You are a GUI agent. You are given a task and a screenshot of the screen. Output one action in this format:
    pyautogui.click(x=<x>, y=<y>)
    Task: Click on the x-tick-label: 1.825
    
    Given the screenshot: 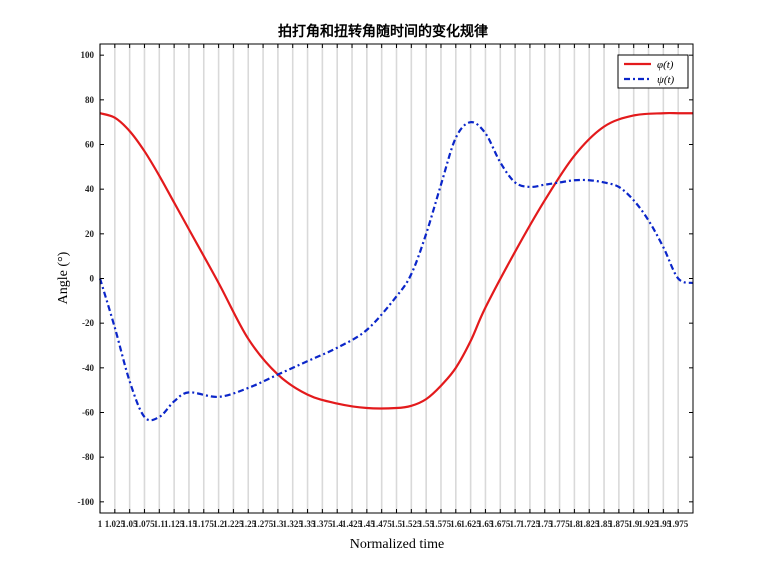 What is the action you would take?
    pyautogui.click(x=589, y=524)
    